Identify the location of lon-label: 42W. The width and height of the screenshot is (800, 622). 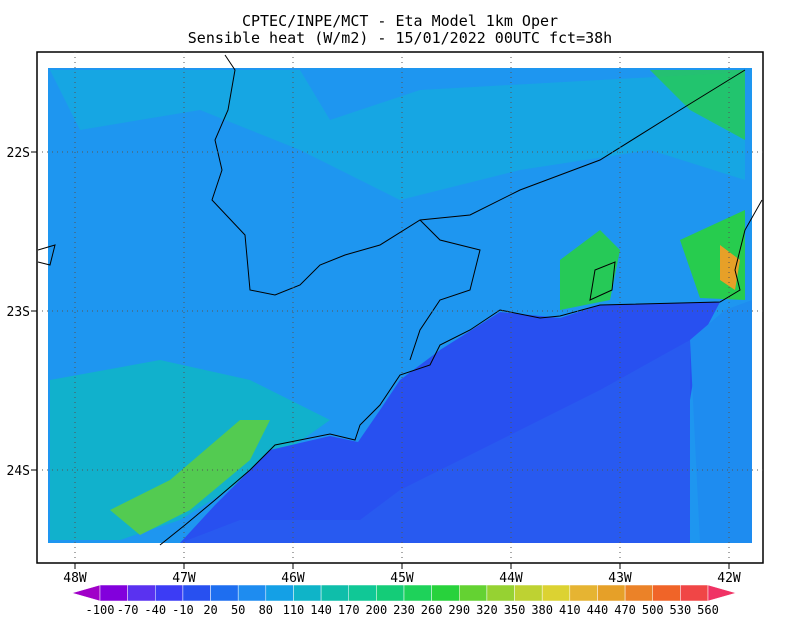
(729, 578).